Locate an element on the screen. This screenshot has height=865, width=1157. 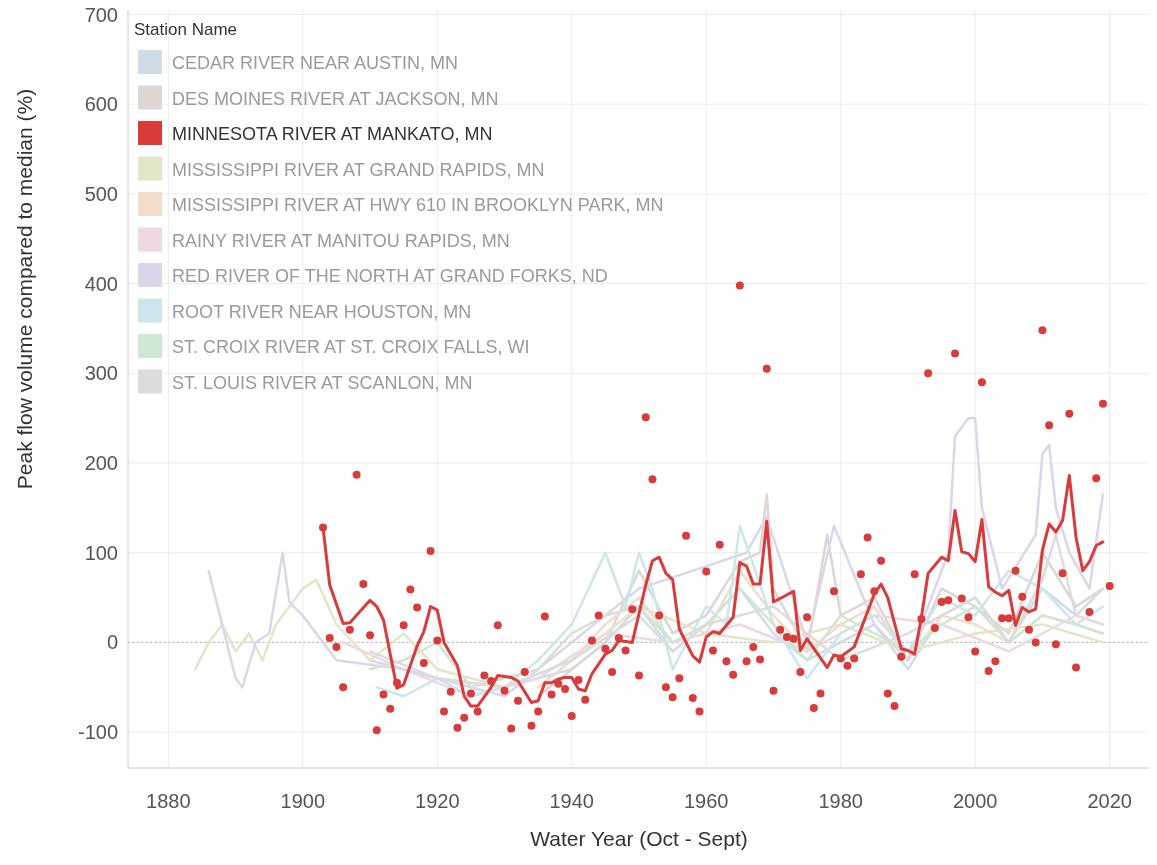
x-tick-label: 1920 is located at coordinates (437, 801).